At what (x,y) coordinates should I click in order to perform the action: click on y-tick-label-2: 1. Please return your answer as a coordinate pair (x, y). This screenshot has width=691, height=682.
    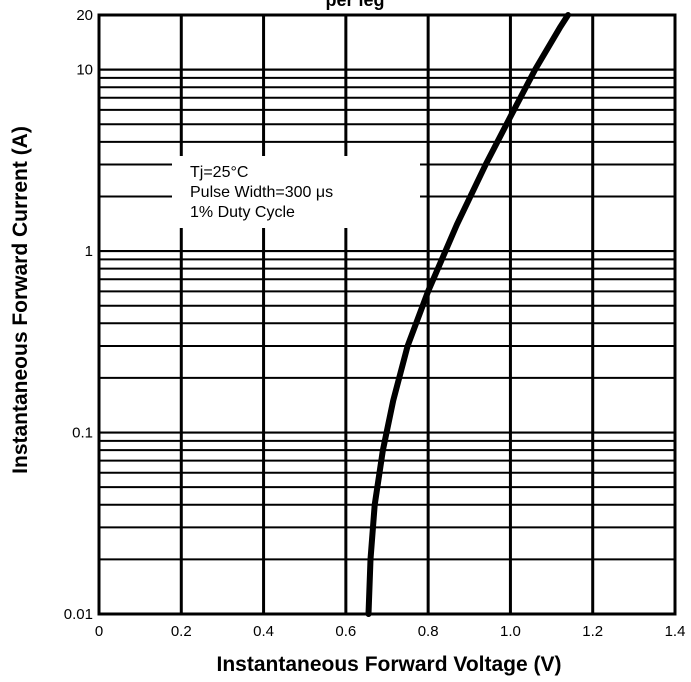
    Looking at the image, I should click on (89, 251).